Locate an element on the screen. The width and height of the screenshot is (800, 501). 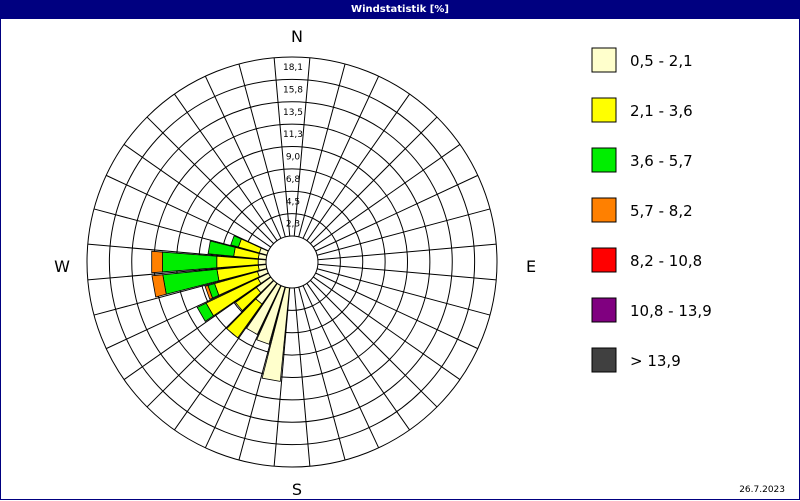
radial-tick-labels: 2,3 4,5 6,8 9,0 11,3 13,5 15,8 18,1 is located at coordinates (293, 146).